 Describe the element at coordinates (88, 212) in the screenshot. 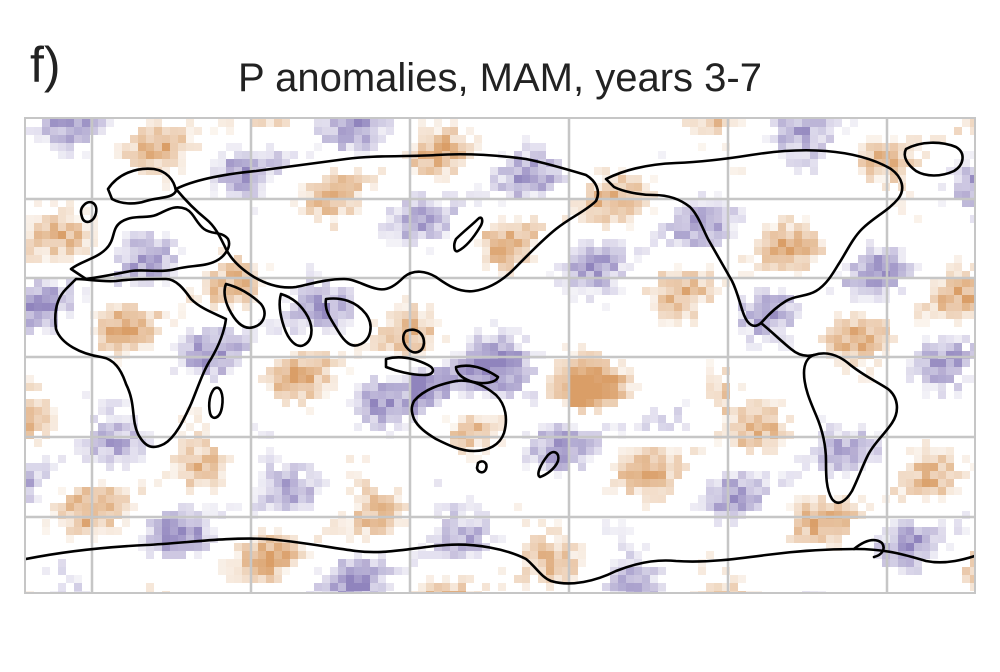

I see `uk-coastline` at that location.